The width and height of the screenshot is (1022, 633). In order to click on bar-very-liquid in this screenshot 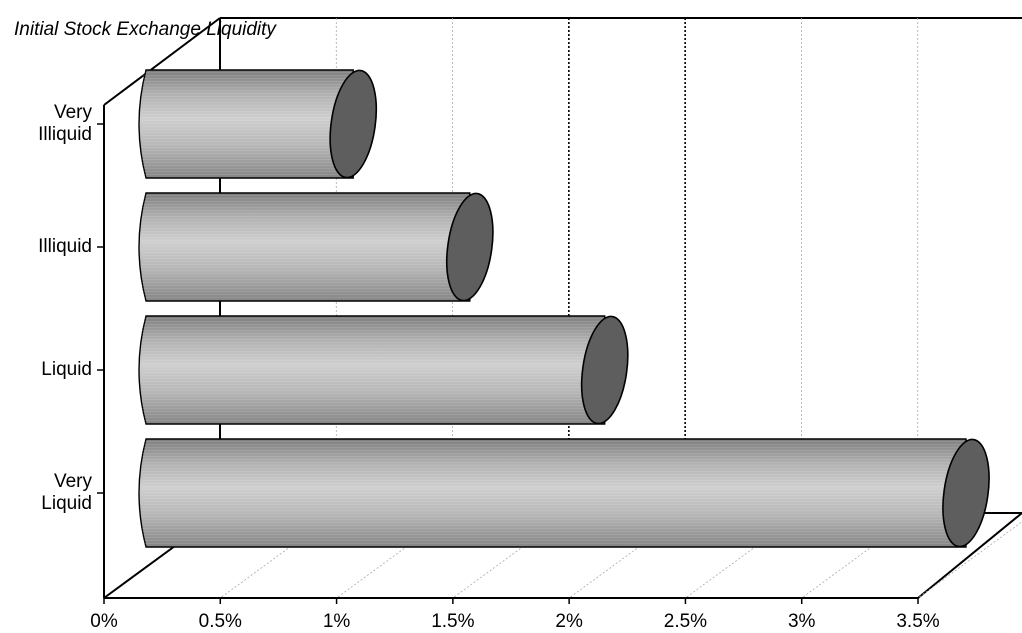, I will do `click(564, 493)`.